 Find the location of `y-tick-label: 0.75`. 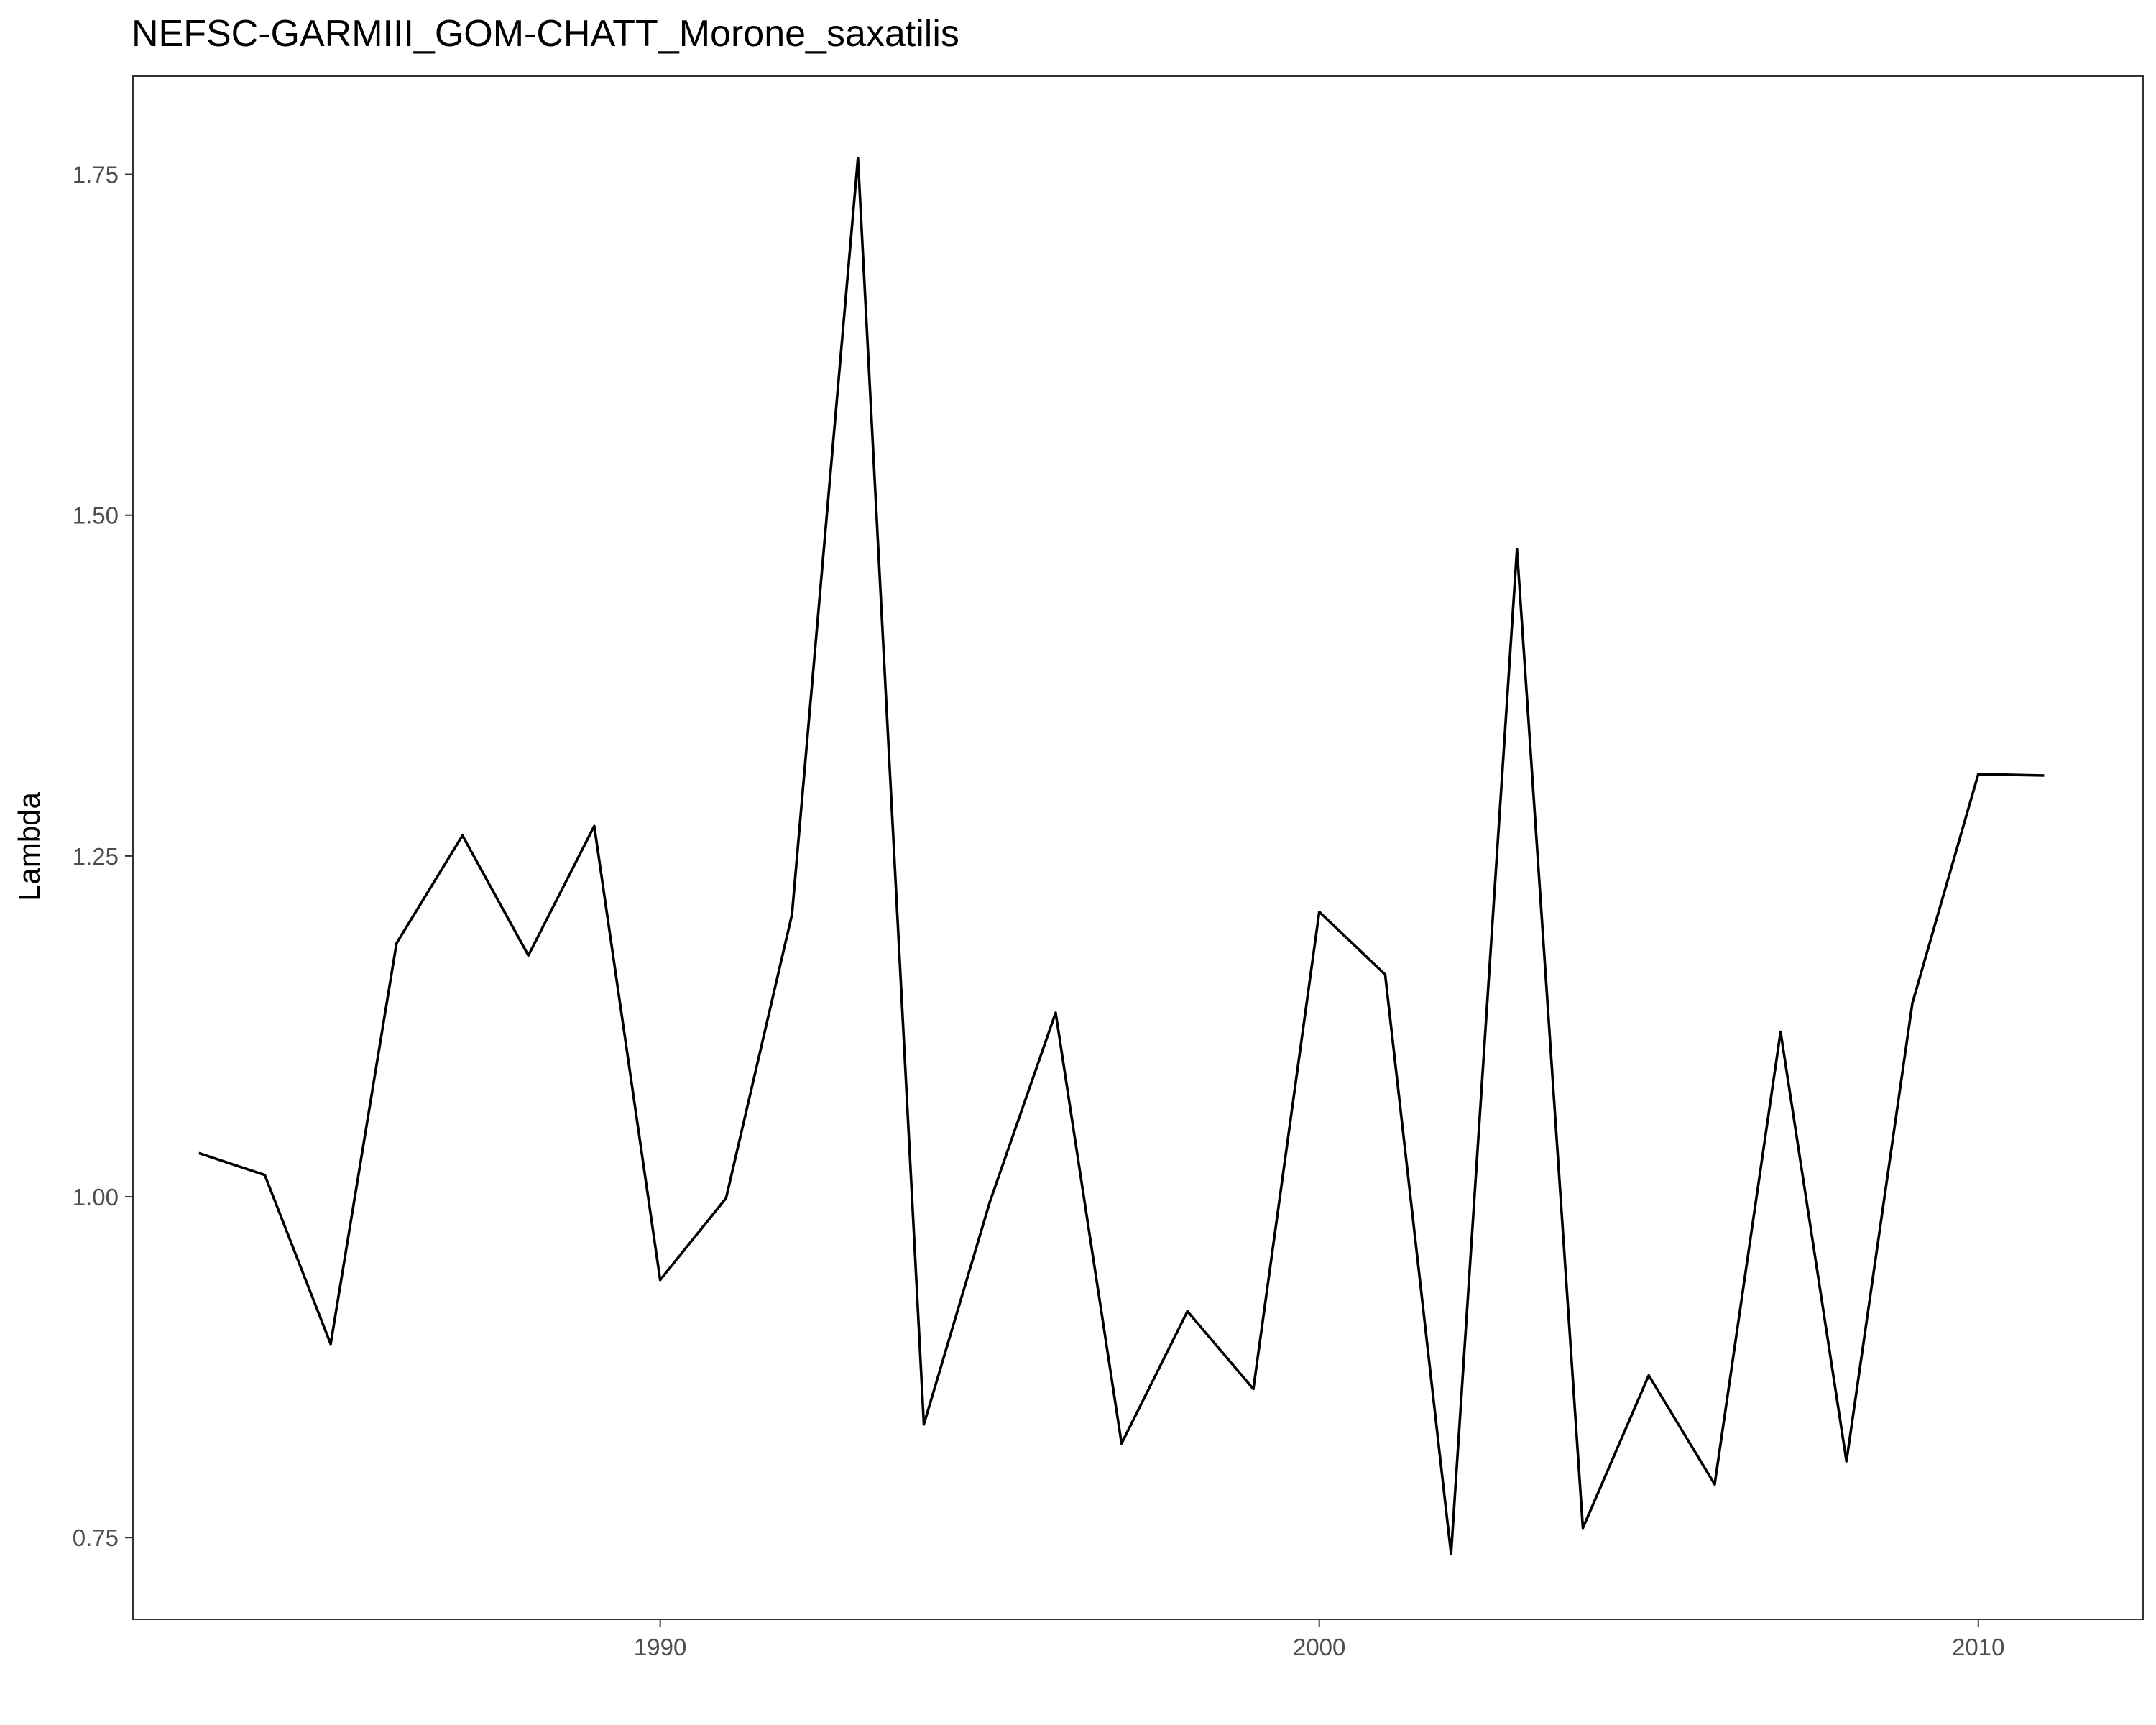

y-tick-label: 0.75 is located at coordinates (96, 1537).